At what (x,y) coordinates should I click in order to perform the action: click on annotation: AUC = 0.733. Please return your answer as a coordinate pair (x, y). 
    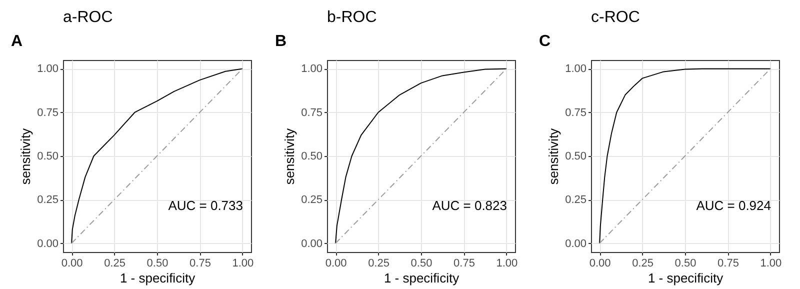
    Looking at the image, I should click on (205, 205).